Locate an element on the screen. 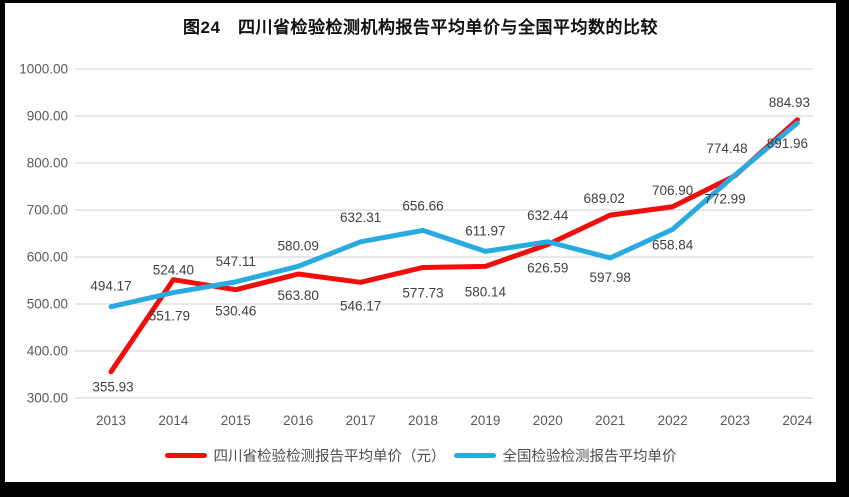  data-label: 626.59 is located at coordinates (547, 268).